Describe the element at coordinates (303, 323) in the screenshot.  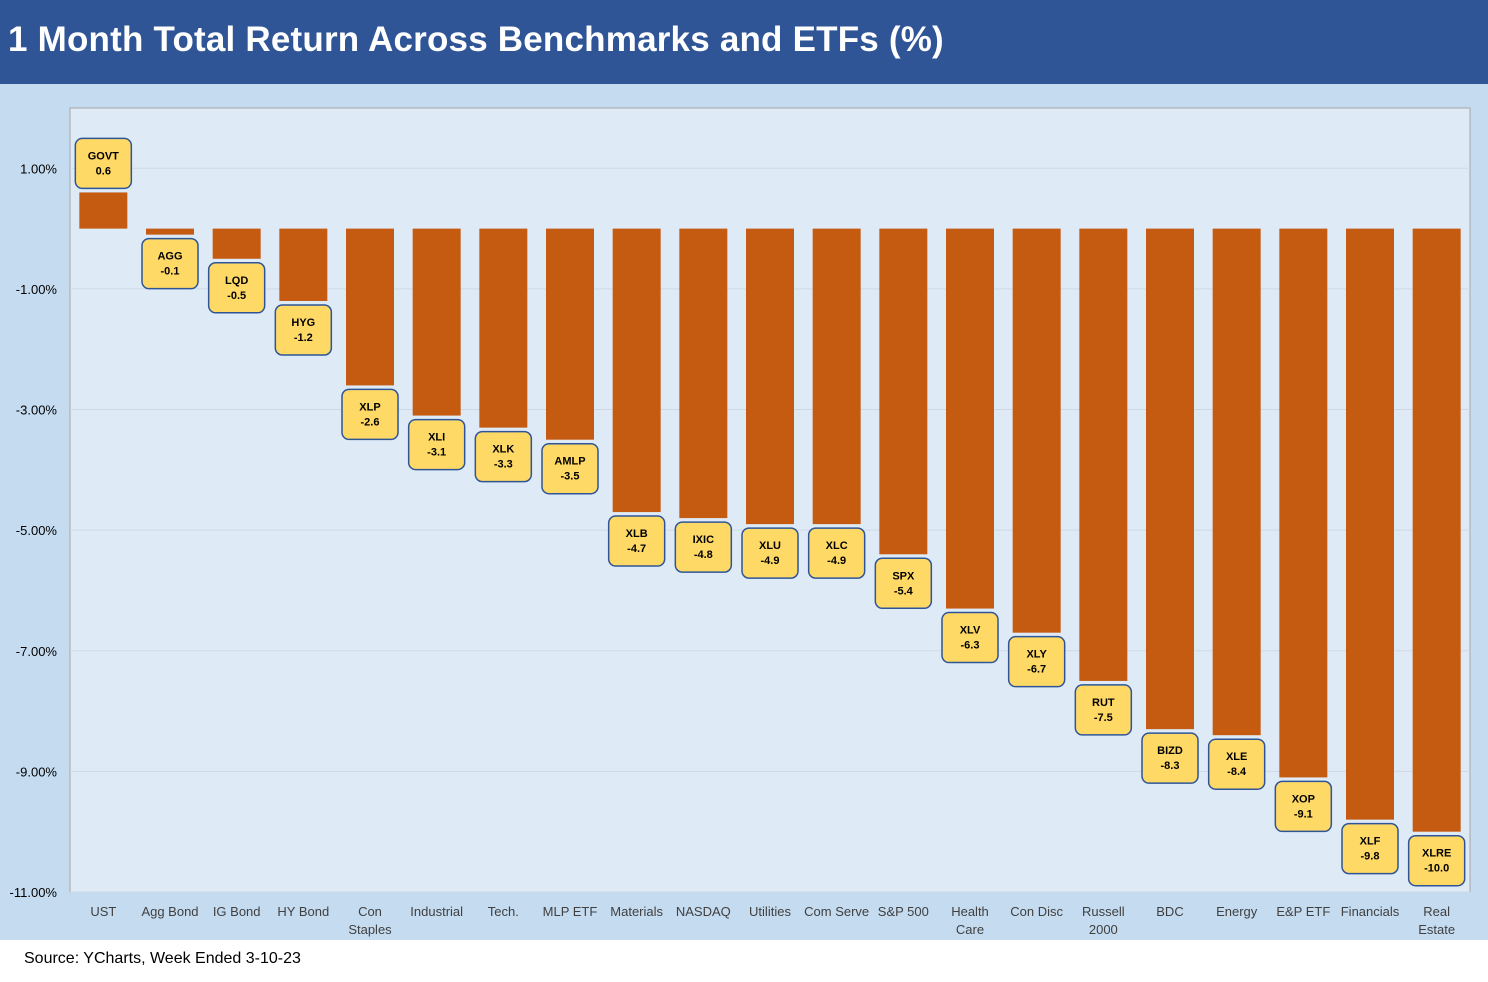
I see `data-label-ticker: HYG` at that location.